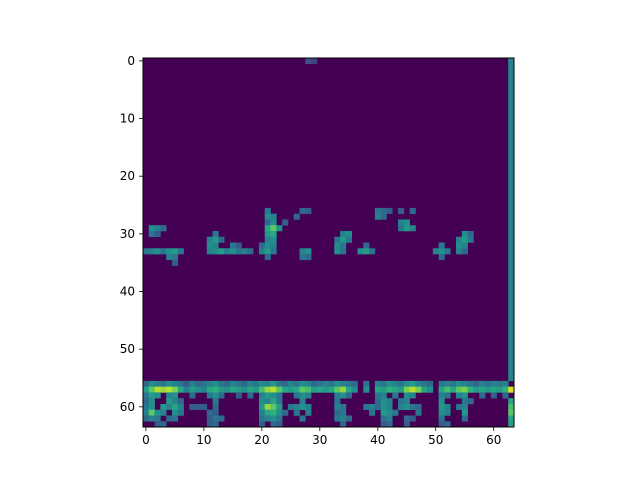  What do you see at coordinates (127, 234) in the screenshot?
I see `y-tick-label: 30` at bounding box center [127, 234].